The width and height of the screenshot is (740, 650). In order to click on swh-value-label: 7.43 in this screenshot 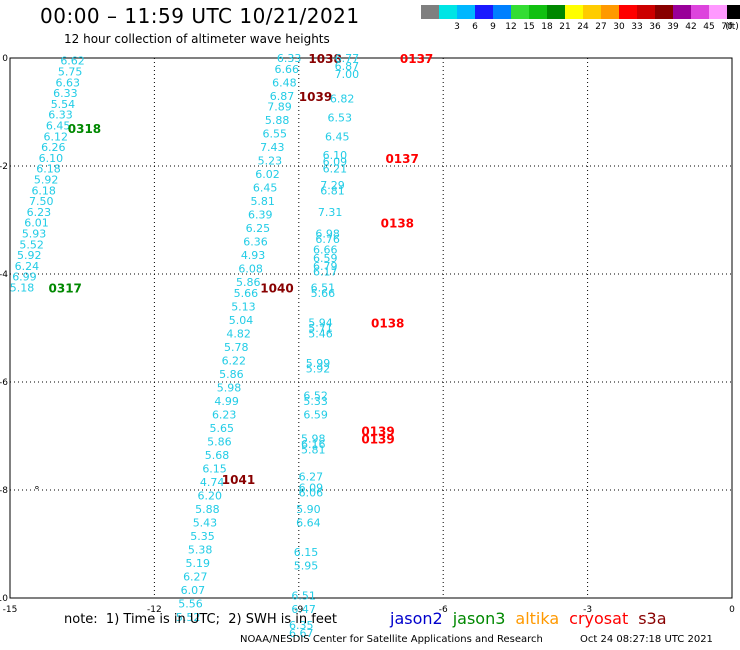, I will do `click(272, 147)`.